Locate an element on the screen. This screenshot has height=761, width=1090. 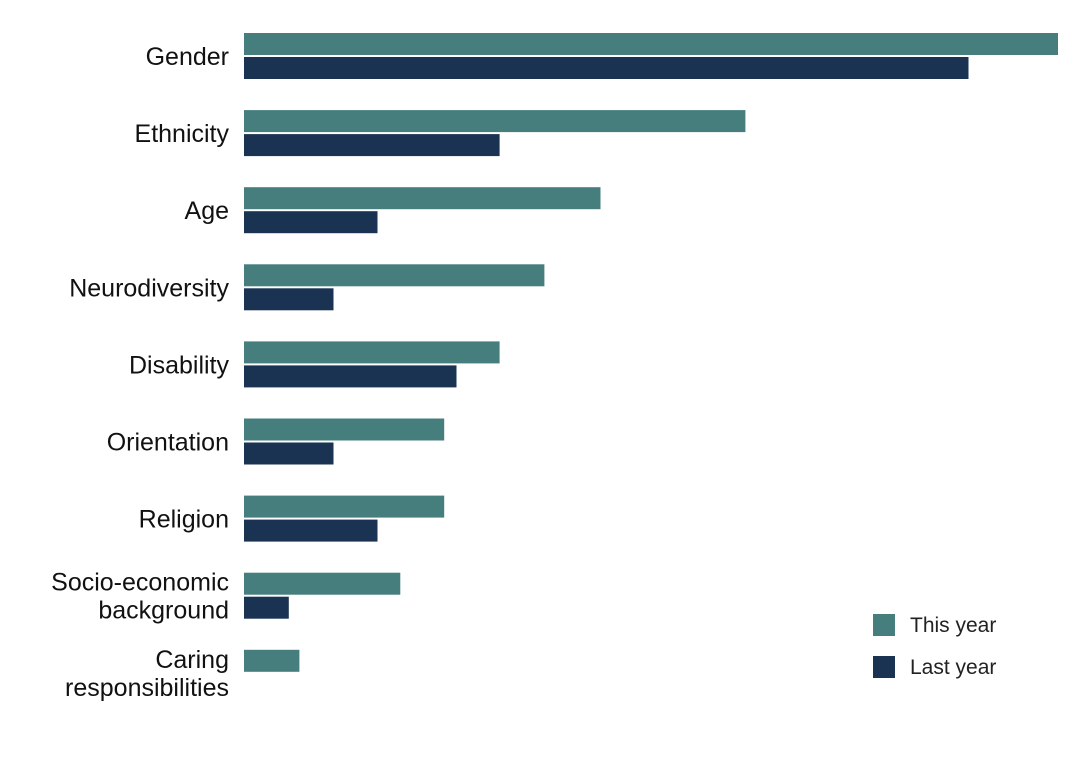
bar-ethnicity-last-year is located at coordinates (372, 145).